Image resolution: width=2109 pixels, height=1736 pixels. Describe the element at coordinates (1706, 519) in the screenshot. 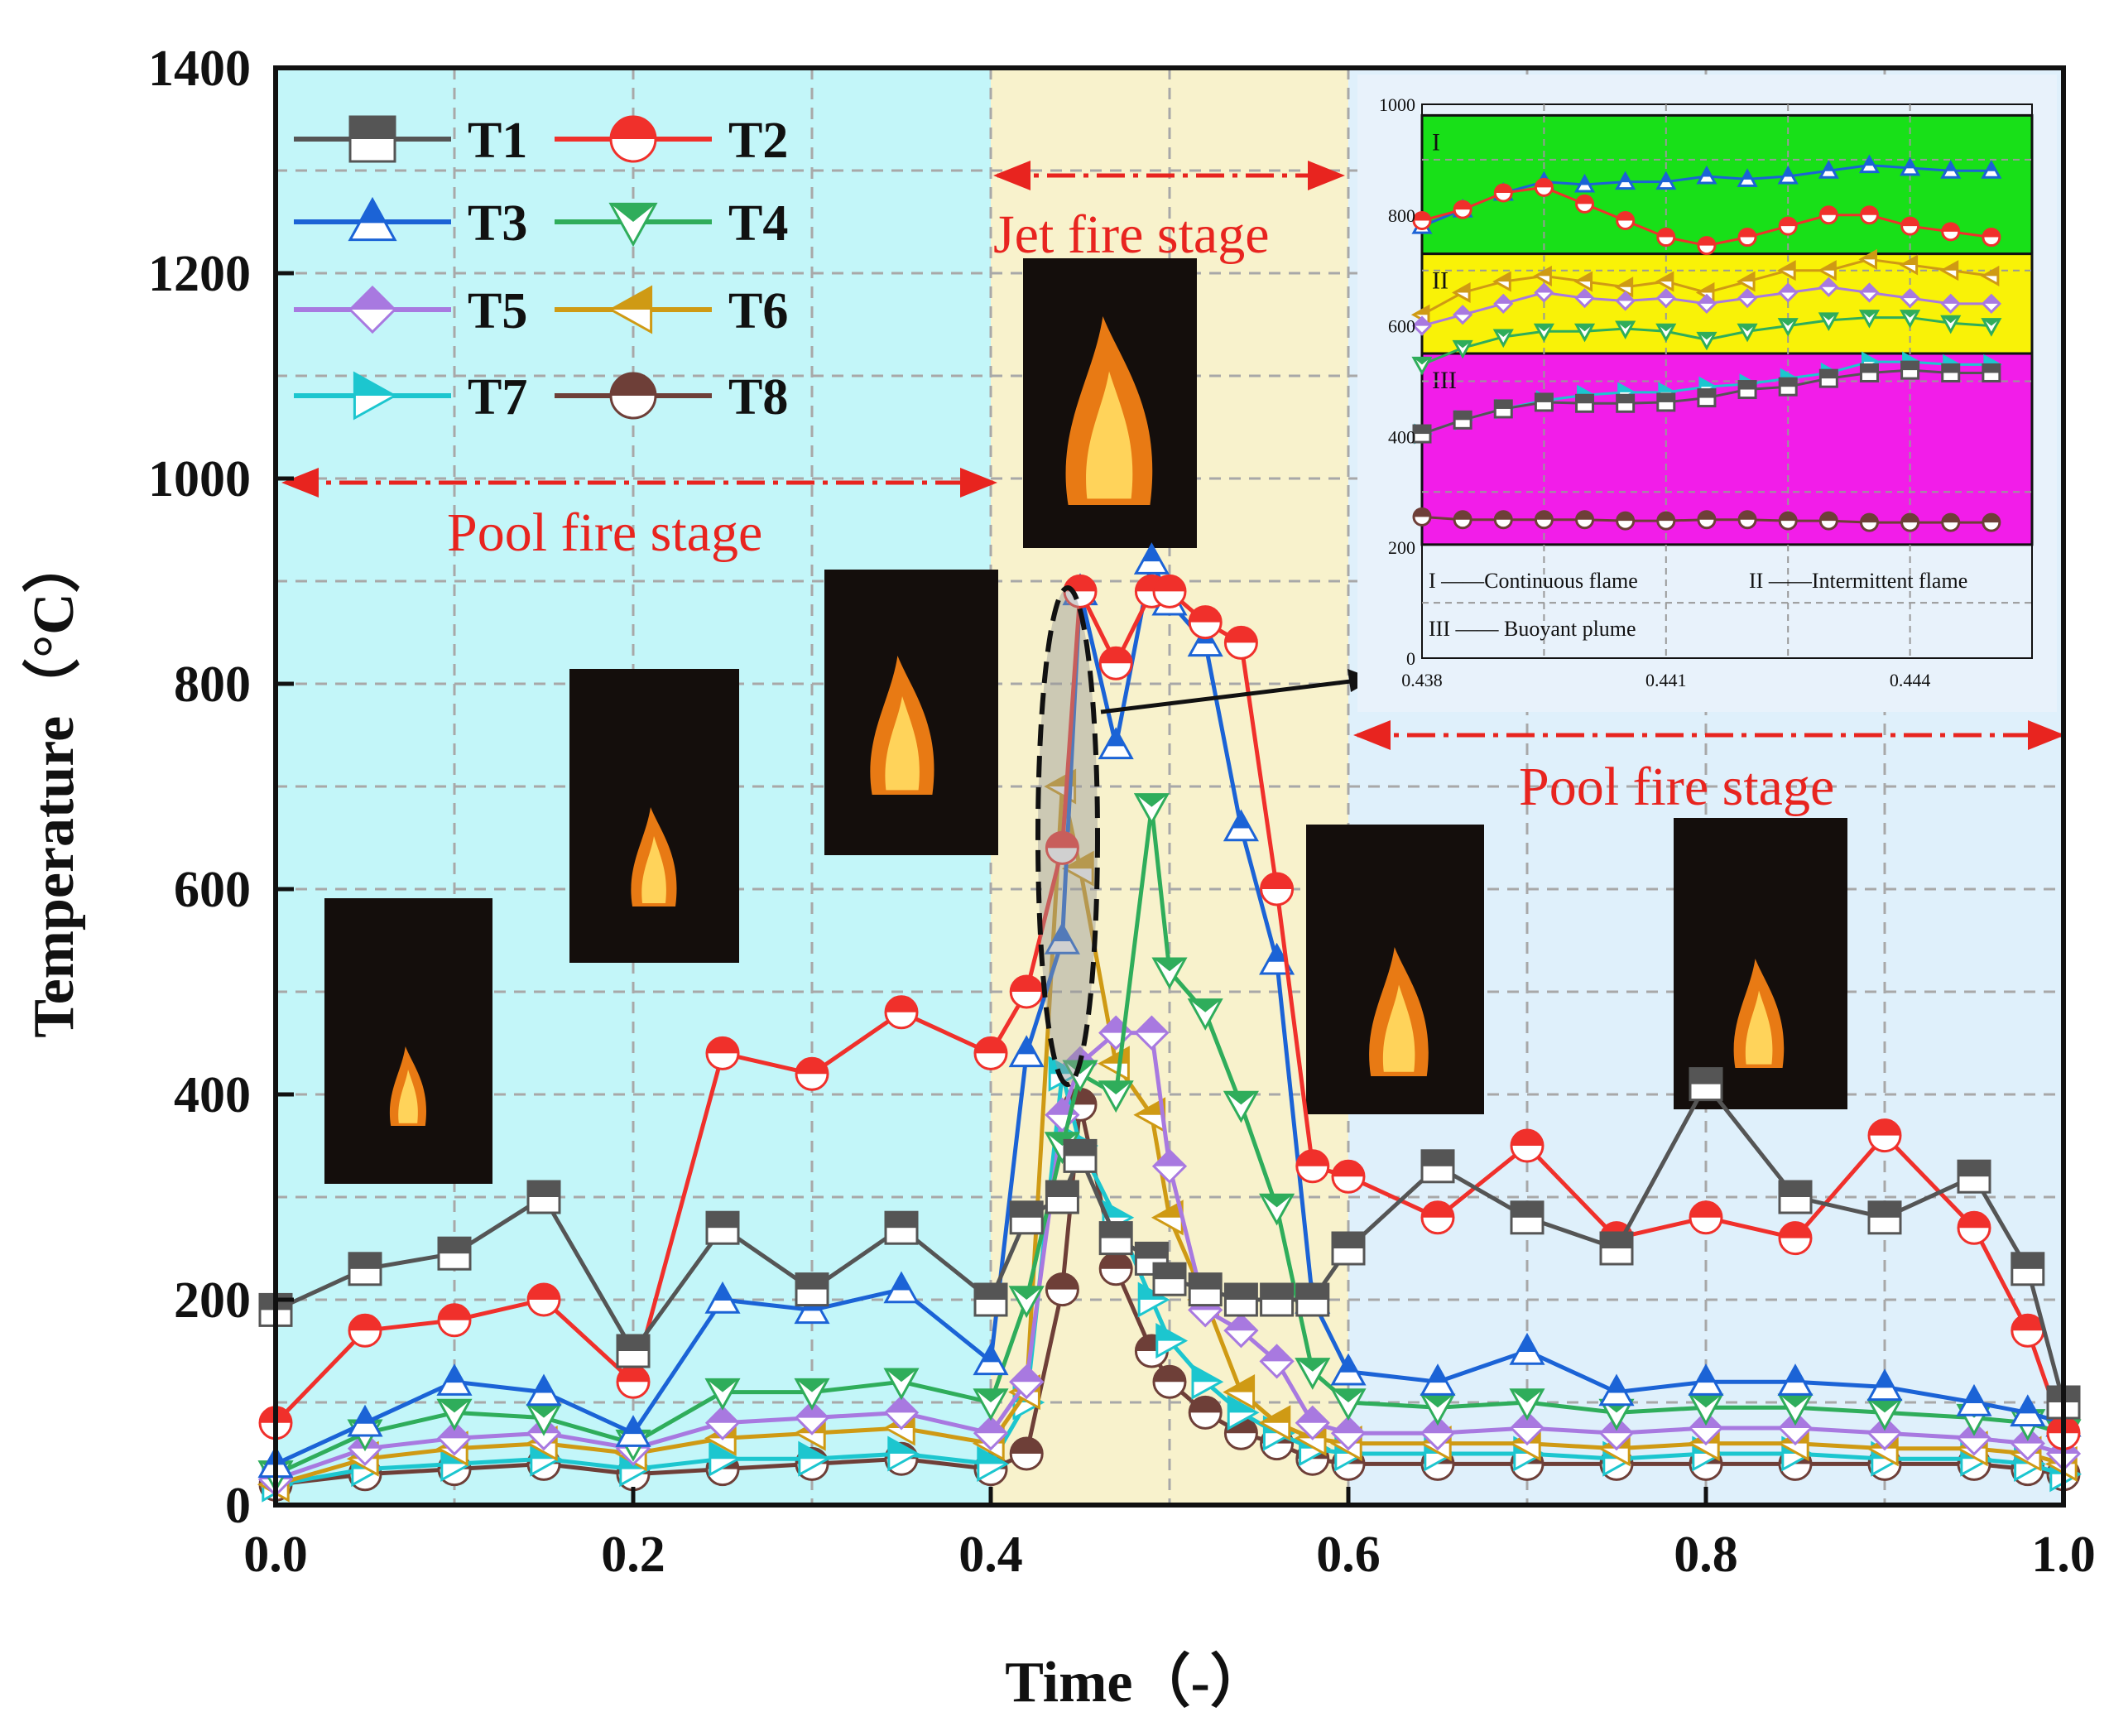

I see `inset-series-T8` at that location.